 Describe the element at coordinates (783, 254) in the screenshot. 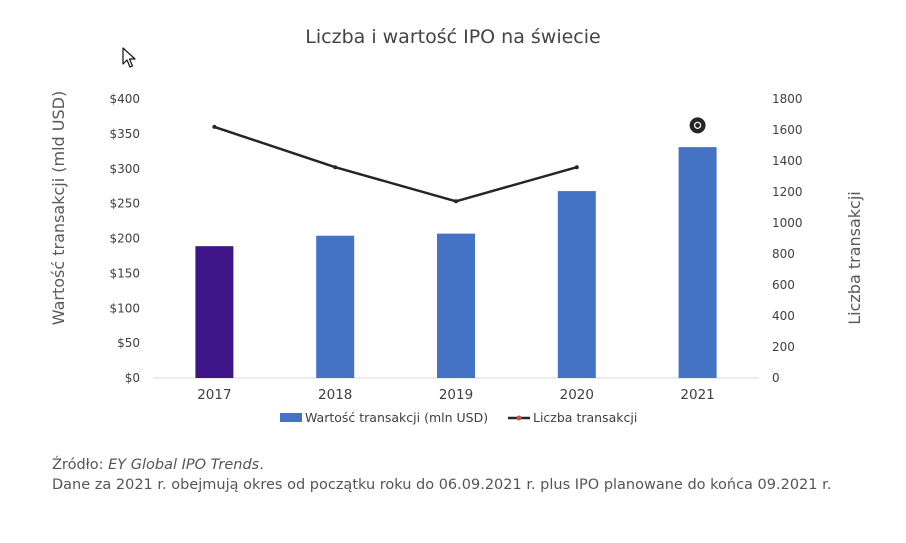

I see `y2-tick-label: 800` at that location.